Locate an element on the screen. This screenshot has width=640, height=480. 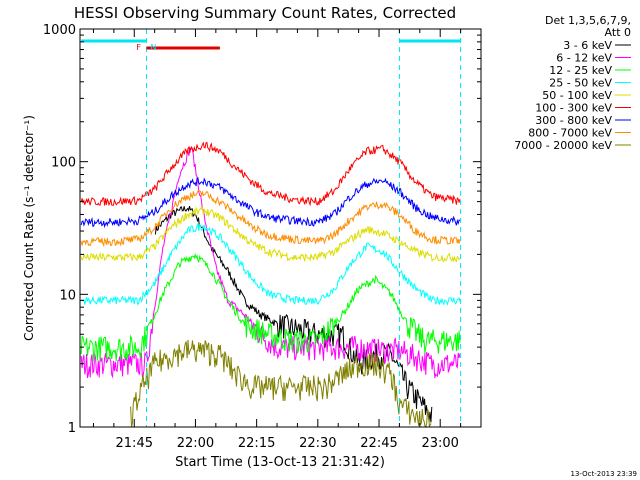
legend-label-8: 7000 - 20000 keV is located at coordinates (563, 145).